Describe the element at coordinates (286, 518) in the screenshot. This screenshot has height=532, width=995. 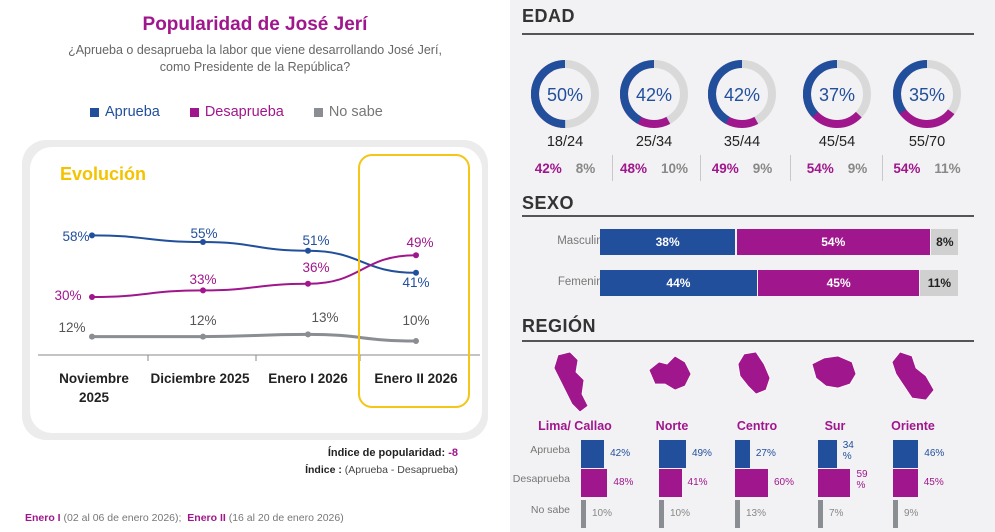
I see `footnote-e2-dates: (16 al 20 de enero 2026)` at that location.